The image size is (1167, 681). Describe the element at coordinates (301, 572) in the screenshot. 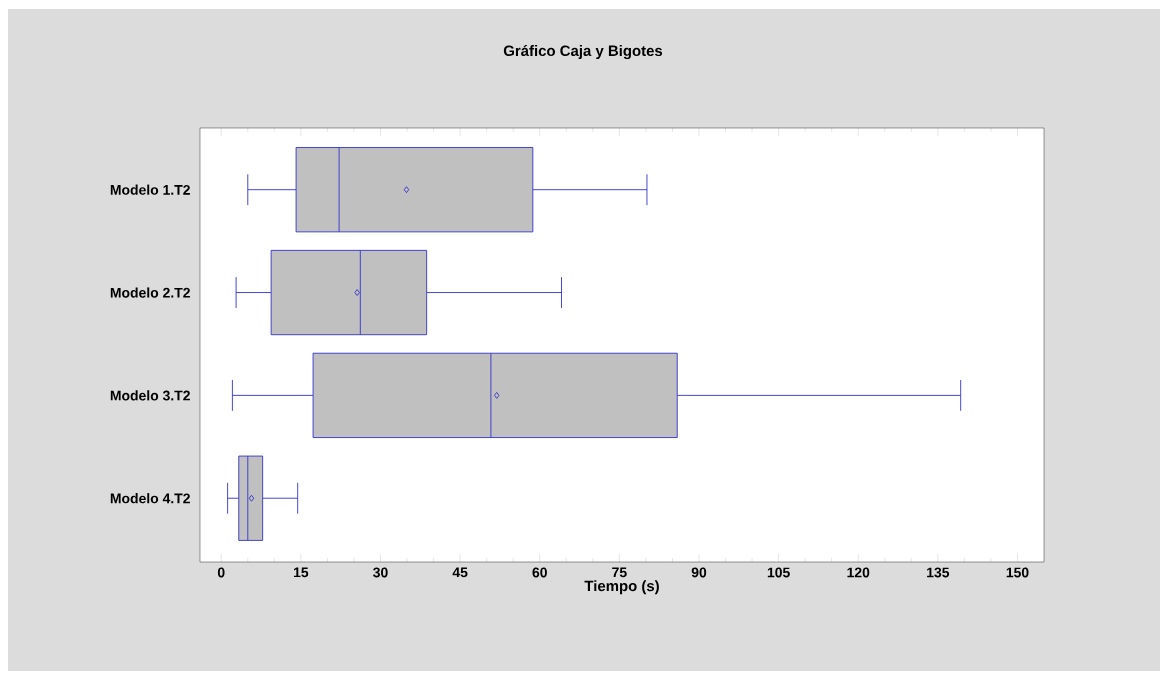

I see `x-tick-label: 15` at that location.